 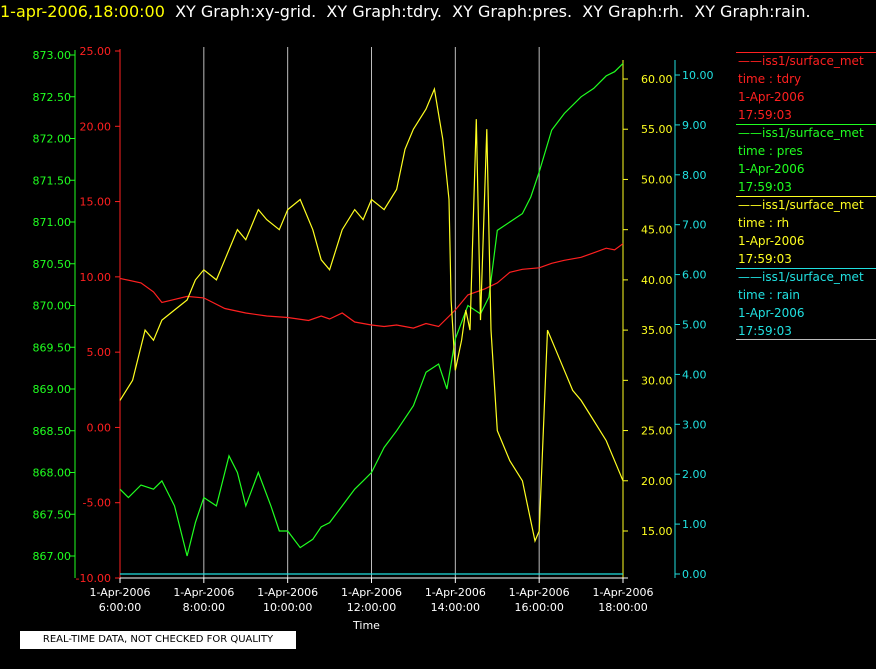 I want to click on graph-title-pres: XY Graph:pres., so click(x=512, y=11).